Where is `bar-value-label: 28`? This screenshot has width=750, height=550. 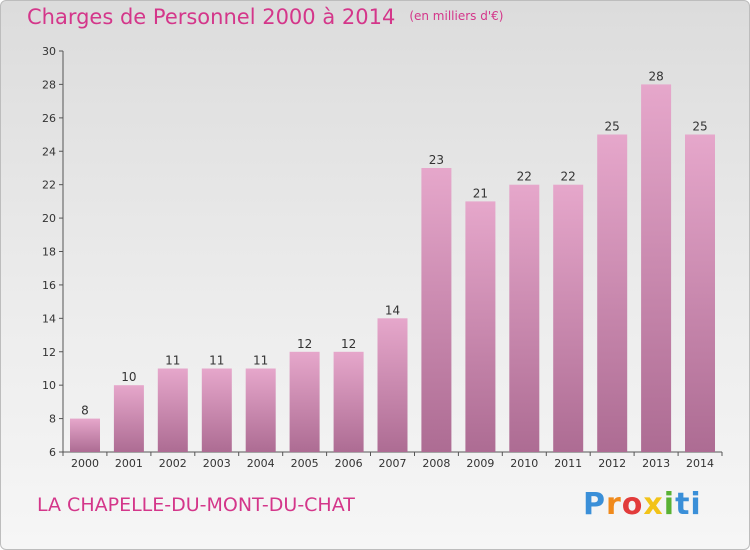
bar-value-label: 28 is located at coordinates (655, 76).